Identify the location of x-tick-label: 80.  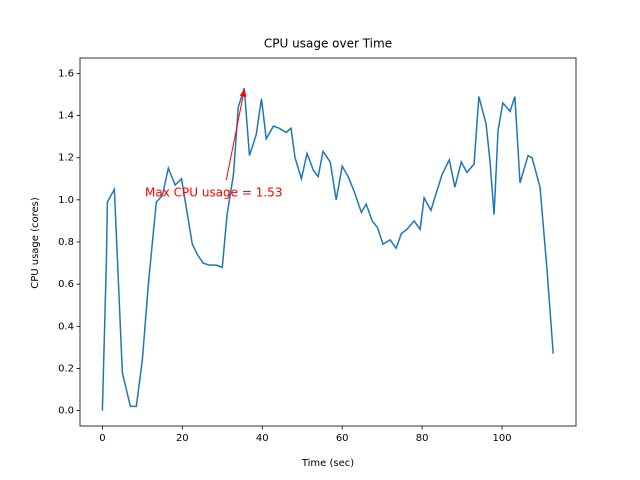
(422, 438).